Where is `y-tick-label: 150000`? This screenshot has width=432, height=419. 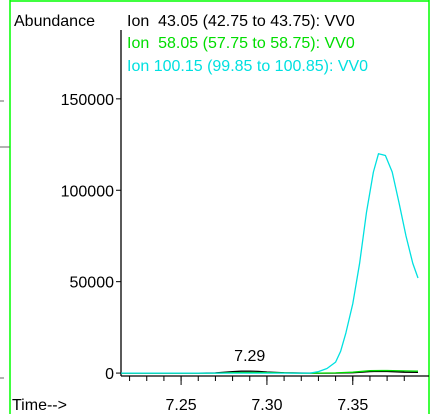
y-tick-label: 150000 is located at coordinates (87, 100).